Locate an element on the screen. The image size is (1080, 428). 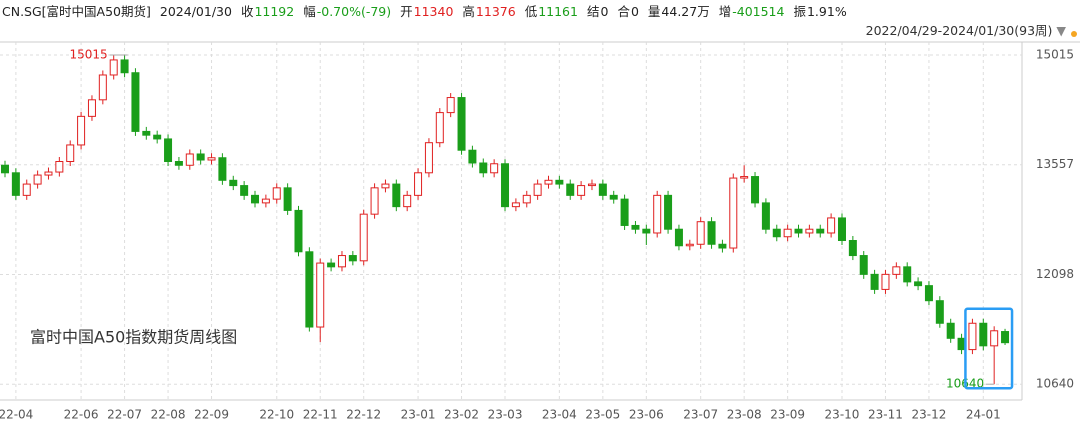
x-tick-label: 23-01 is located at coordinates (418, 415).